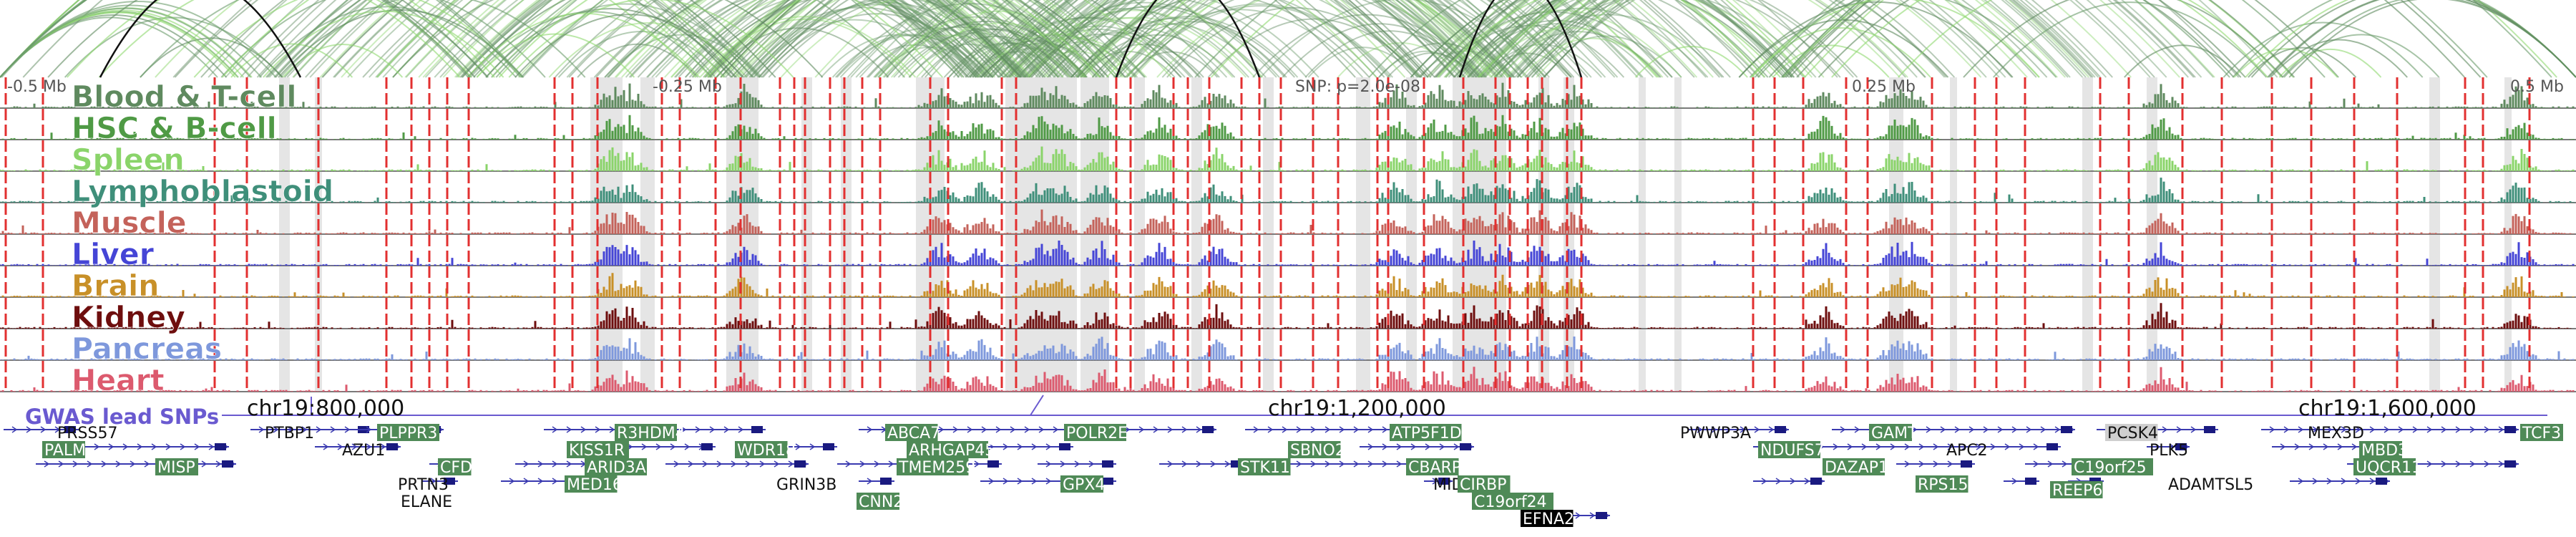 The width and height of the screenshot is (2576, 537). What do you see at coordinates (2077, 491) in the screenshot?
I see `gene-label: REEP6` at bounding box center [2077, 491].